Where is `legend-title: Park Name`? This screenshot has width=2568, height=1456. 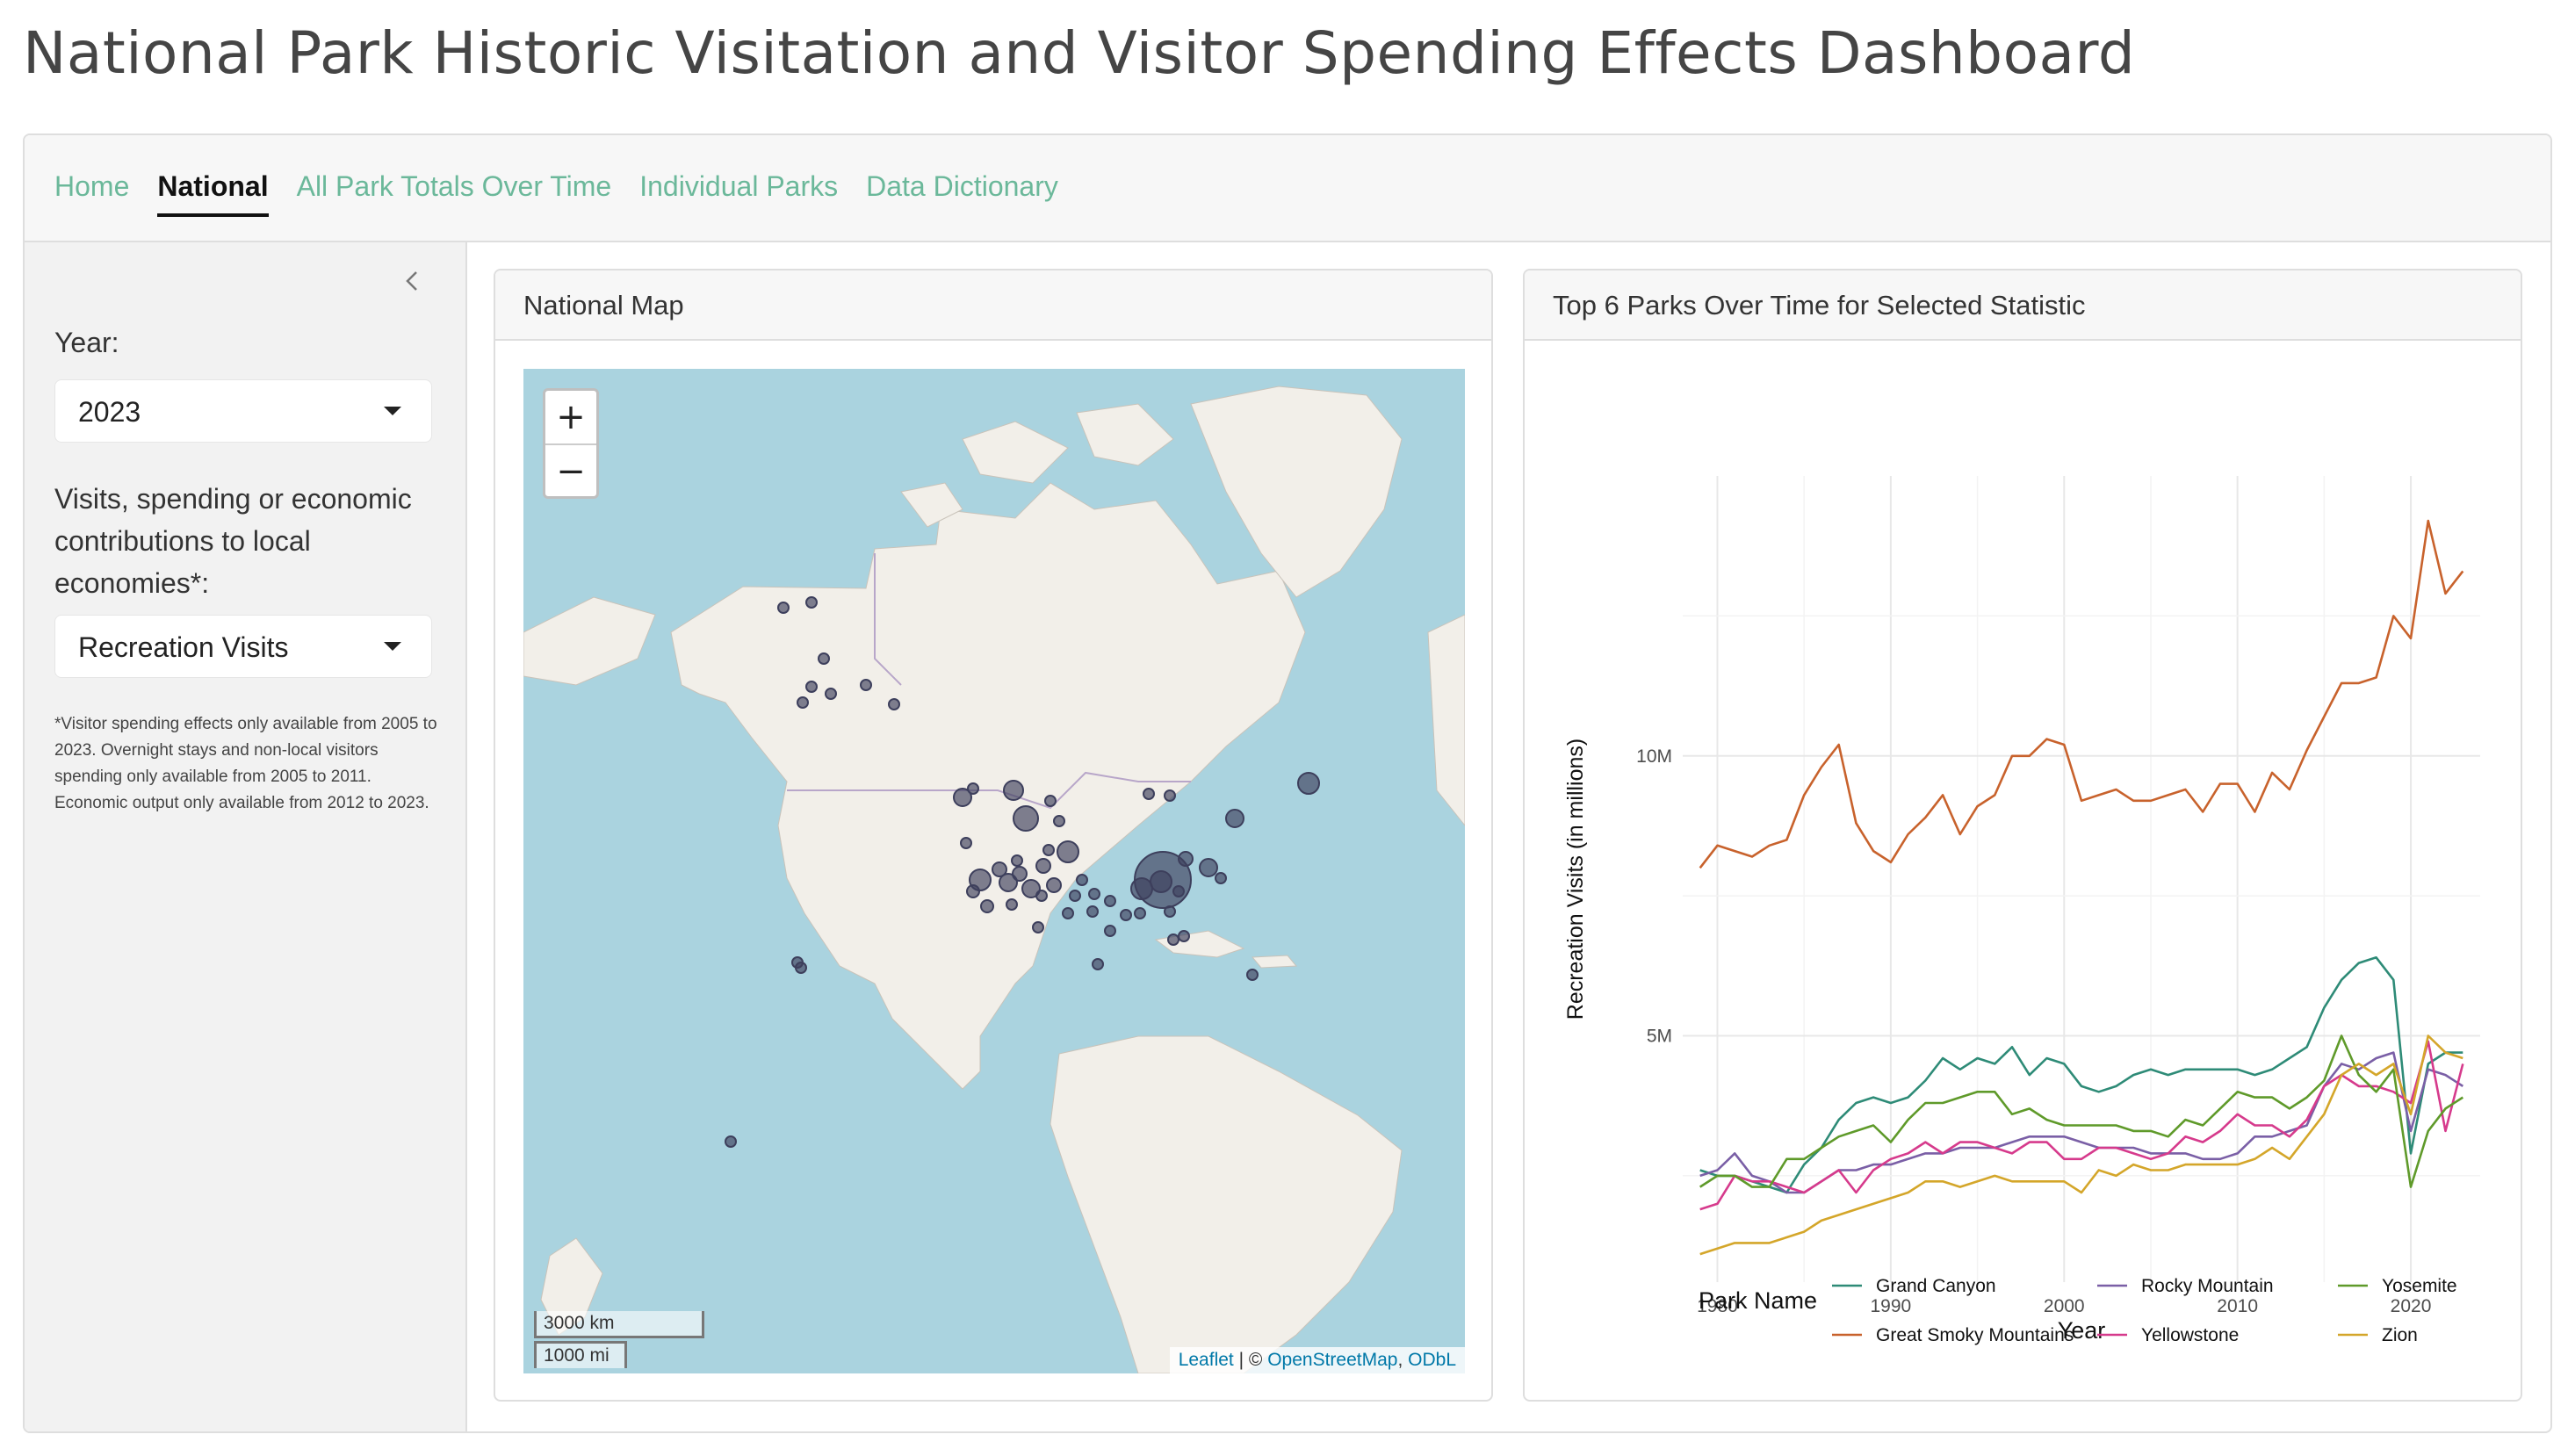
legend-title: Park Name is located at coordinates (1758, 1300).